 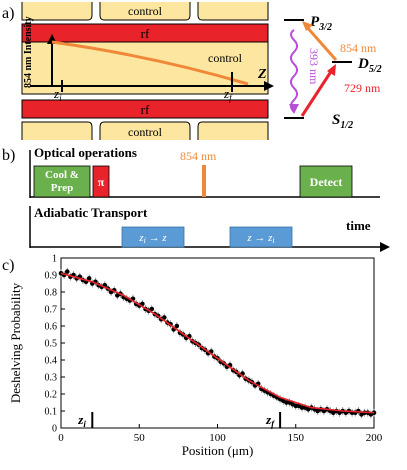 What do you see at coordinates (51, 327) in the screenshot?
I see `y-tick-label: 0.6` at bounding box center [51, 327].